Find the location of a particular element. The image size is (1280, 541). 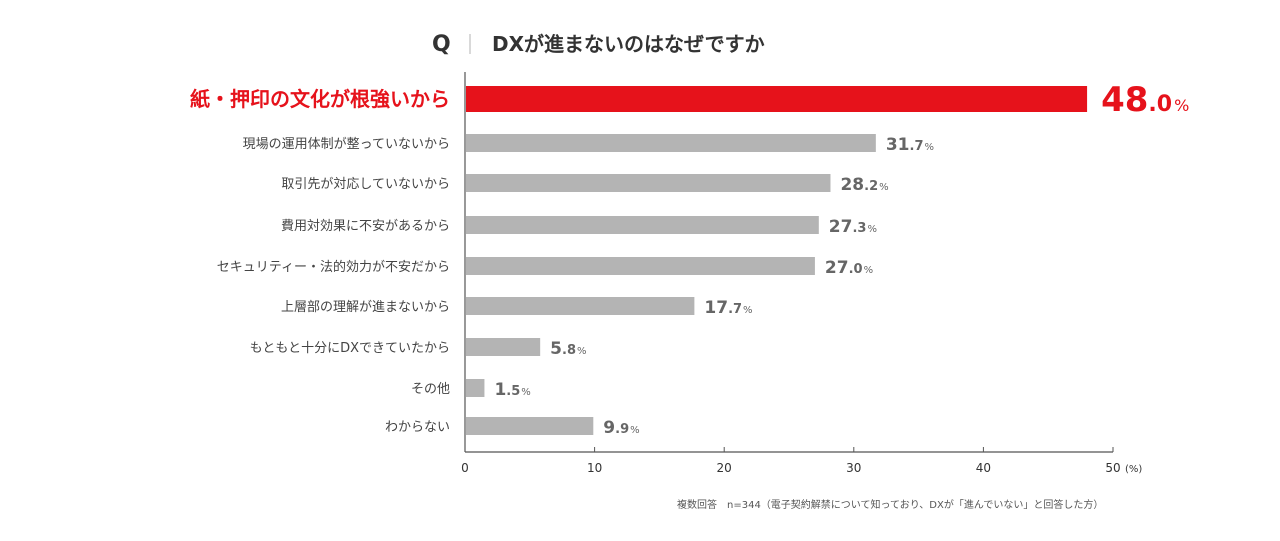

category-label: 上層部の理解が進まないから is located at coordinates (365, 307).